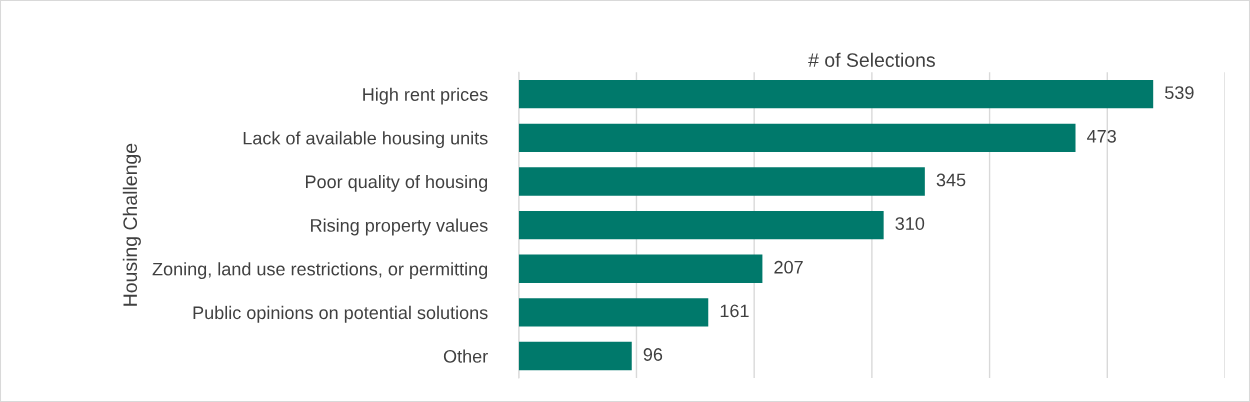 This screenshot has height=402, width=1250. I want to click on data-label: 207, so click(788, 267).